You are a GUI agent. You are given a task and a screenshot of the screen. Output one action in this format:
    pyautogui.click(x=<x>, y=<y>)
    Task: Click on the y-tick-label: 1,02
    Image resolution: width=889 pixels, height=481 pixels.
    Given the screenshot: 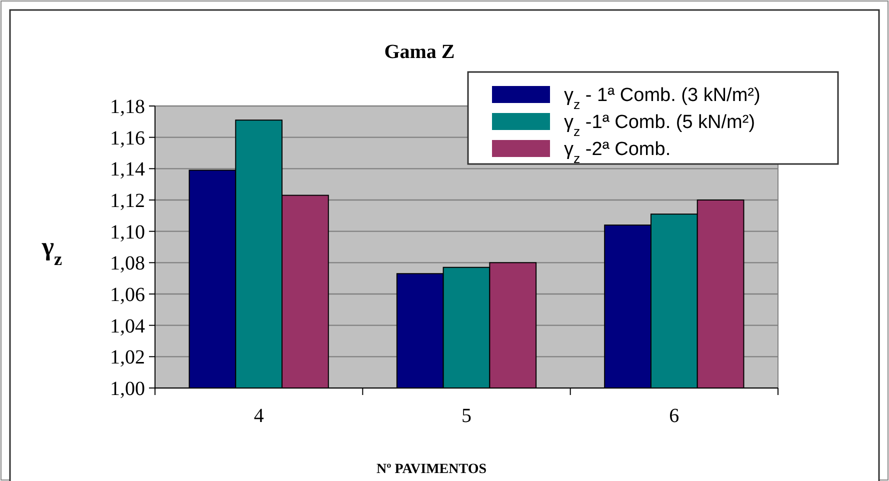 What is the action you would take?
    pyautogui.click(x=127, y=357)
    